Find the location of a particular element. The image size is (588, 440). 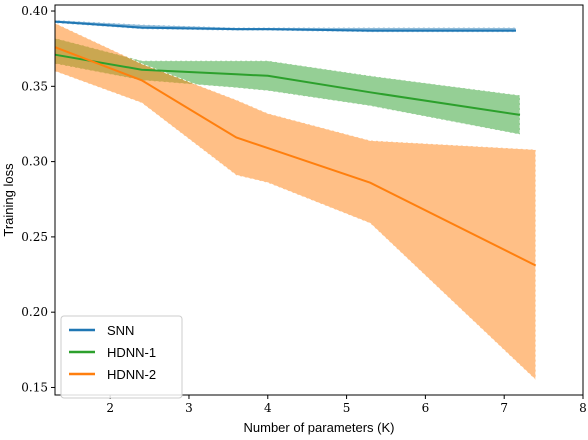

legend-label-hdnn-1: HDNN-1 is located at coordinates (131, 352).